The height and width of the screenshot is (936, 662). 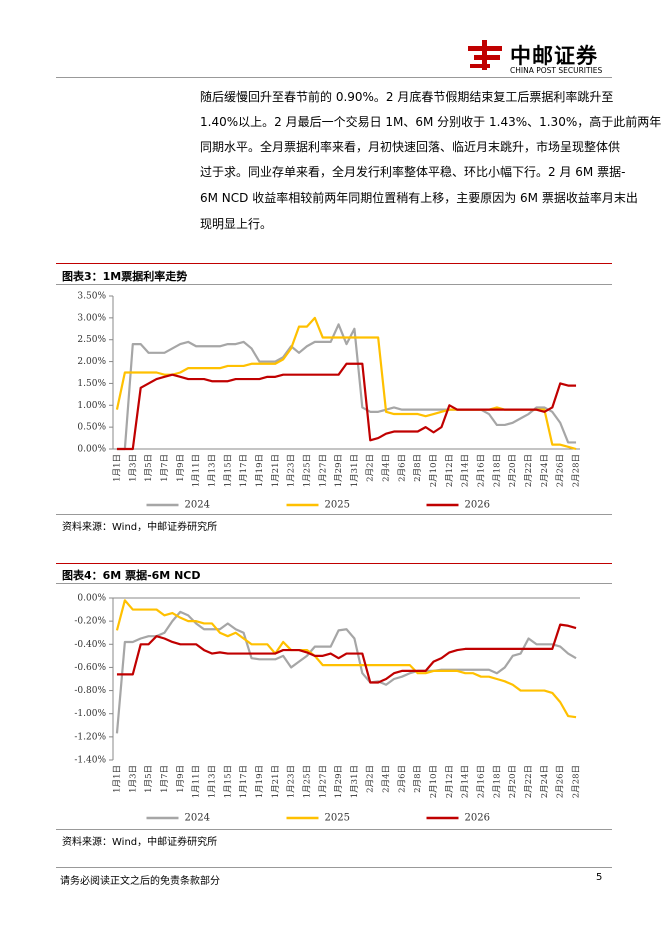 What do you see at coordinates (90, 761) in the screenshot?
I see `y-tick-label: -1.40%` at bounding box center [90, 761].